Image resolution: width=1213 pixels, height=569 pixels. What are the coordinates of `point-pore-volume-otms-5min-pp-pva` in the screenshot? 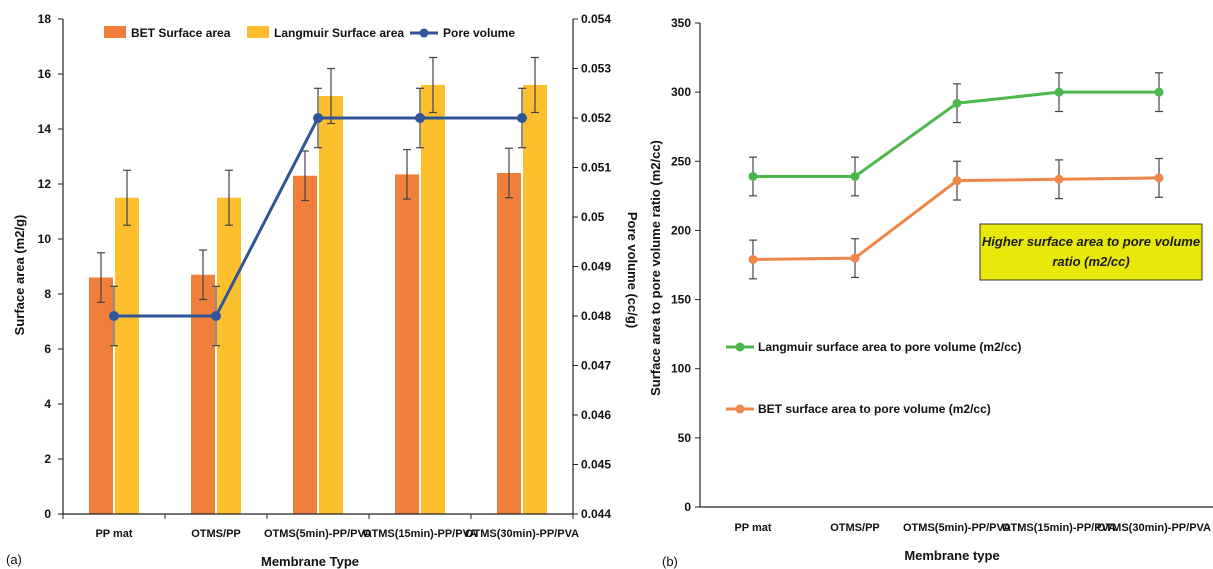 It's located at (318, 118).